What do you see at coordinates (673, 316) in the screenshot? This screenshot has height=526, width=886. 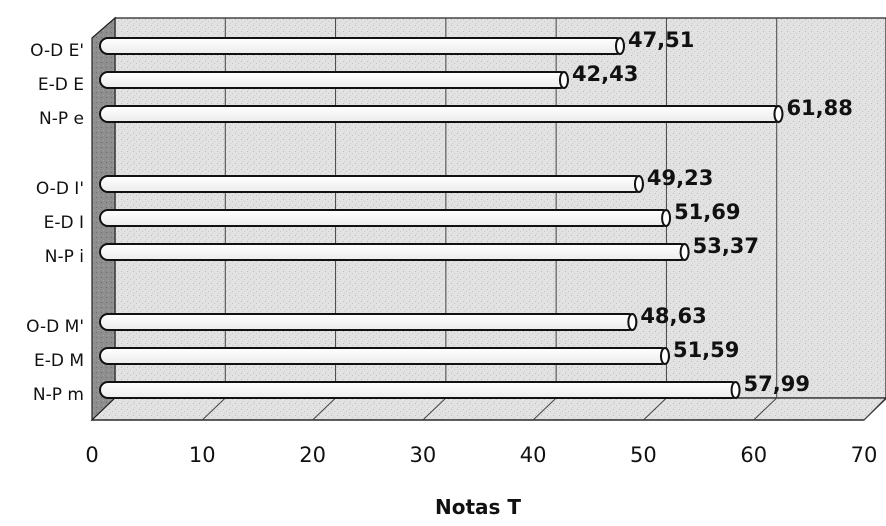 I see `value-label: 48,63` at bounding box center [673, 316].